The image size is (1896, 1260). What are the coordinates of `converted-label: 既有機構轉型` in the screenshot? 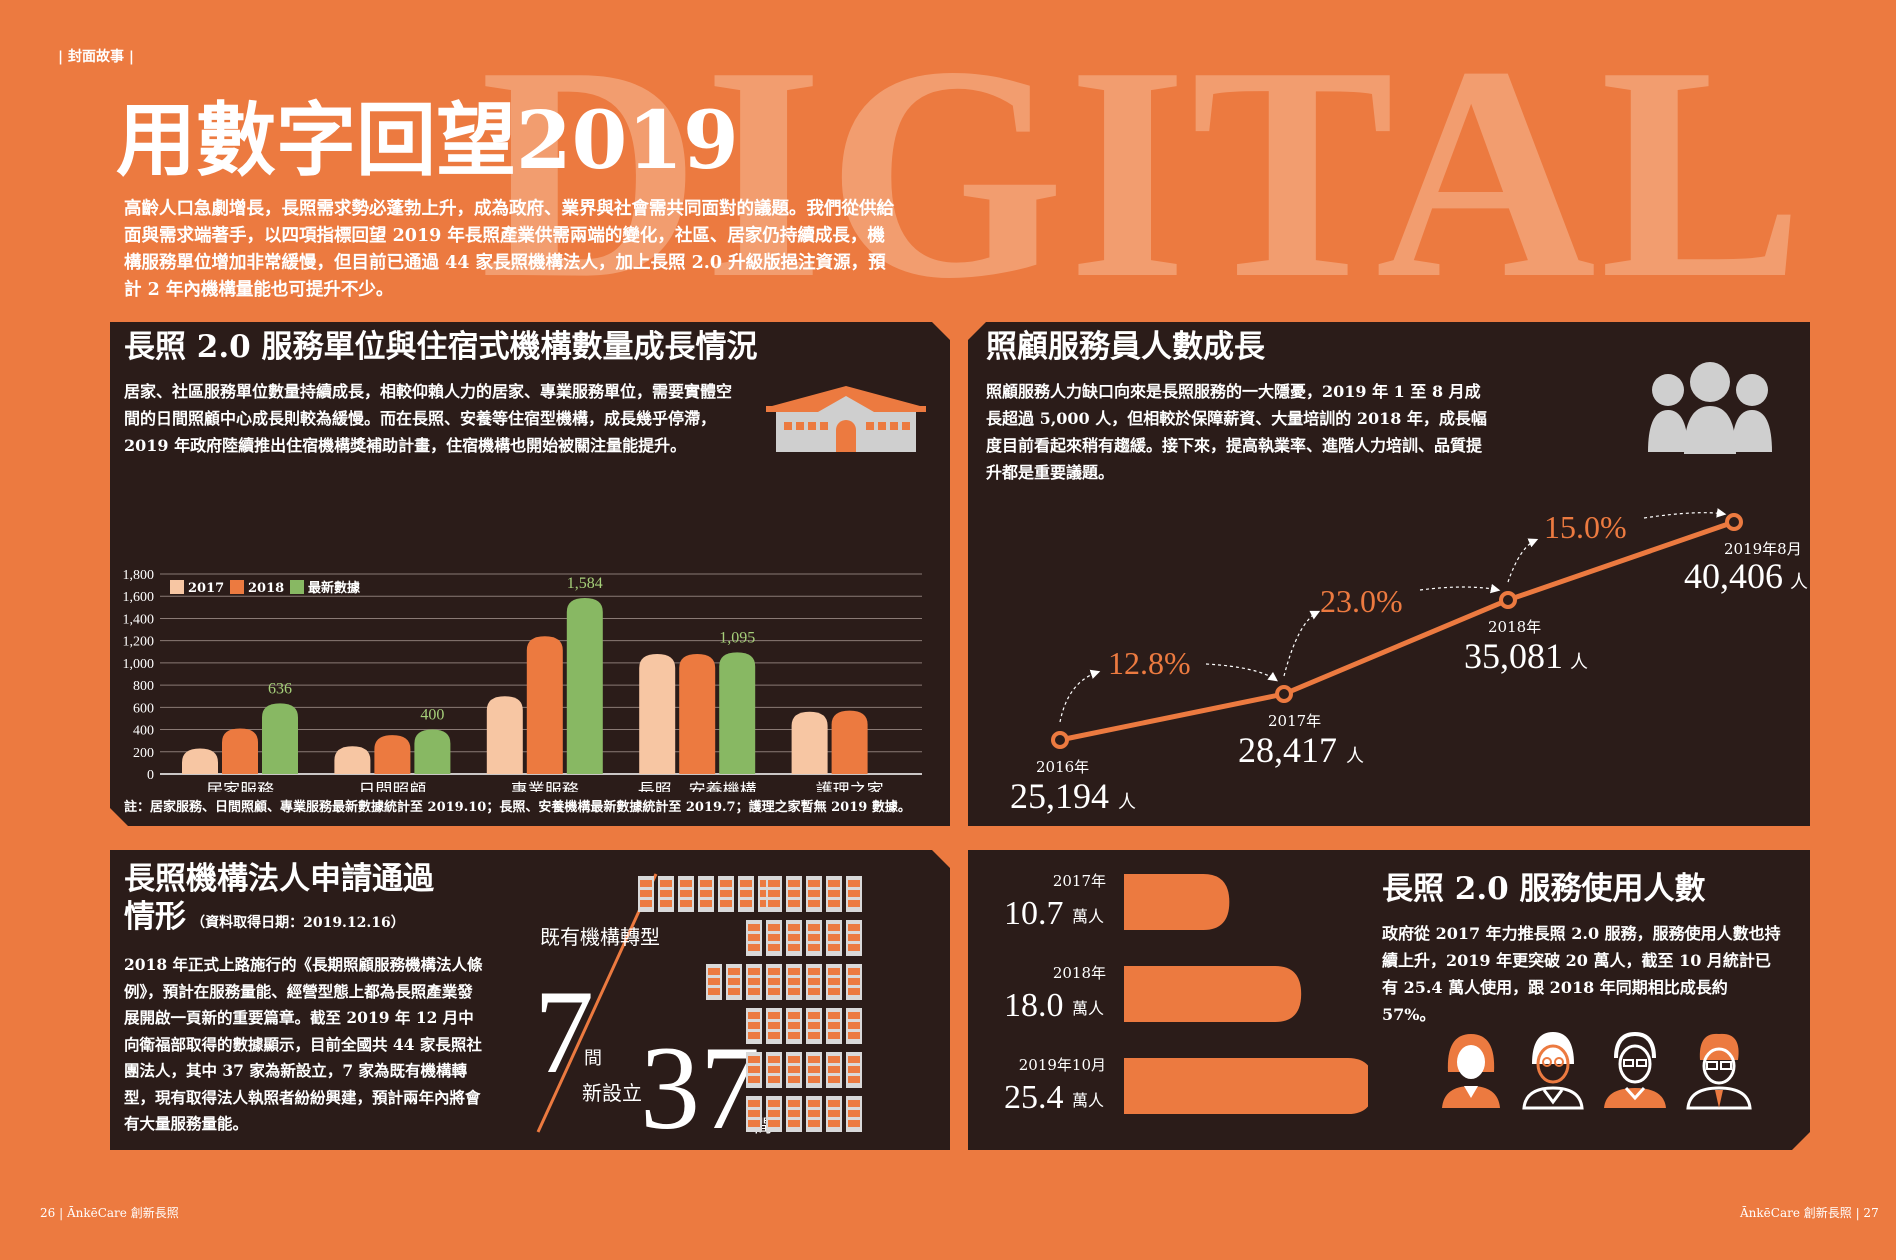 It's located at (600, 937).